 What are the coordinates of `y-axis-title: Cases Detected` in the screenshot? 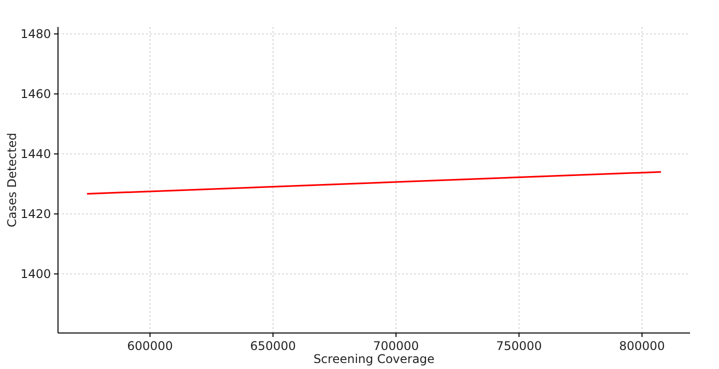 It's located at (12, 180).